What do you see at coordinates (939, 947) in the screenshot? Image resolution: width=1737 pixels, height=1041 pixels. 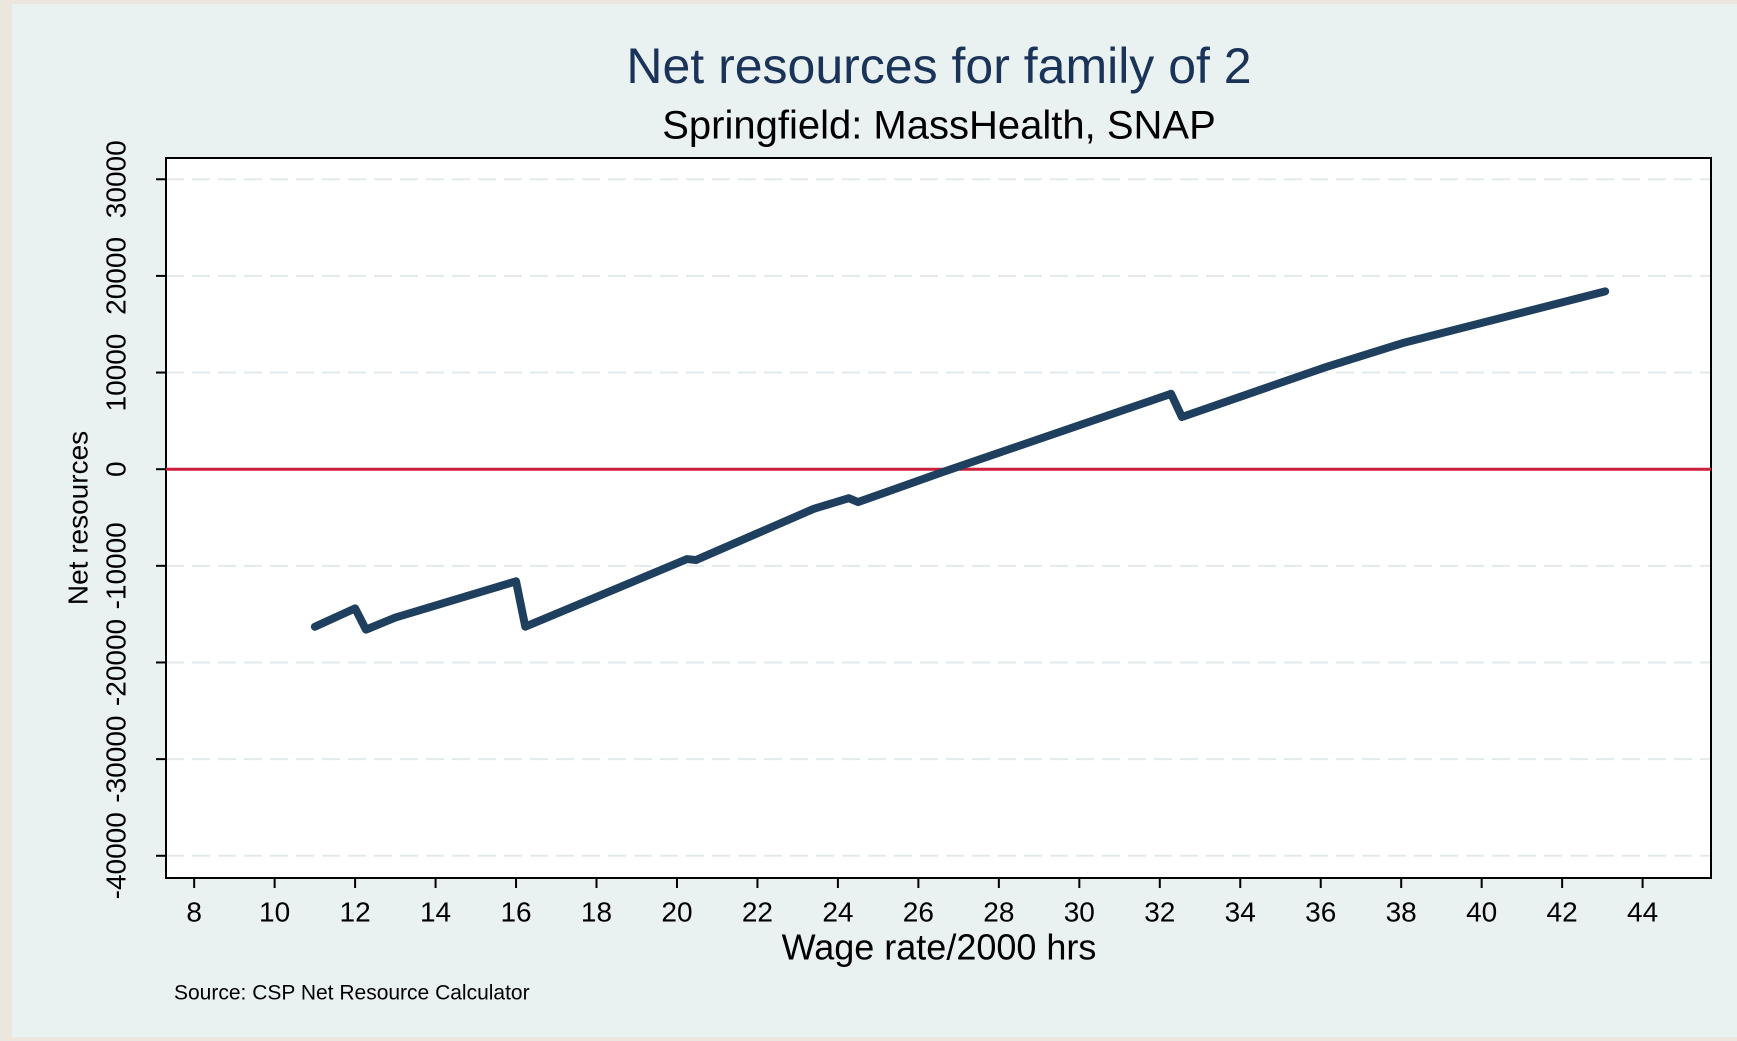 I see `x-axis-label: Wage rate/2000 hrs` at bounding box center [939, 947].